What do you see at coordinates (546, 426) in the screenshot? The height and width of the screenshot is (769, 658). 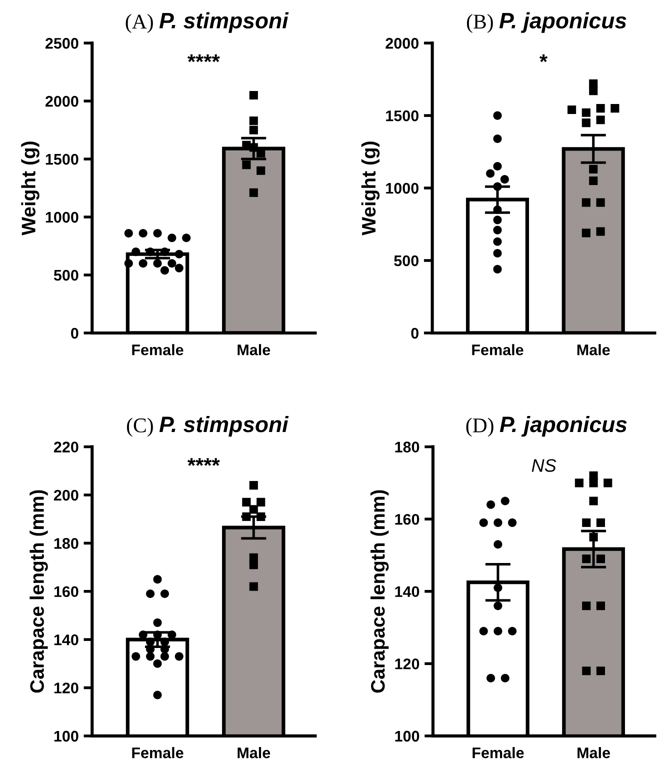 I see `chart-title: (D) P. japonicus` at bounding box center [546, 426].